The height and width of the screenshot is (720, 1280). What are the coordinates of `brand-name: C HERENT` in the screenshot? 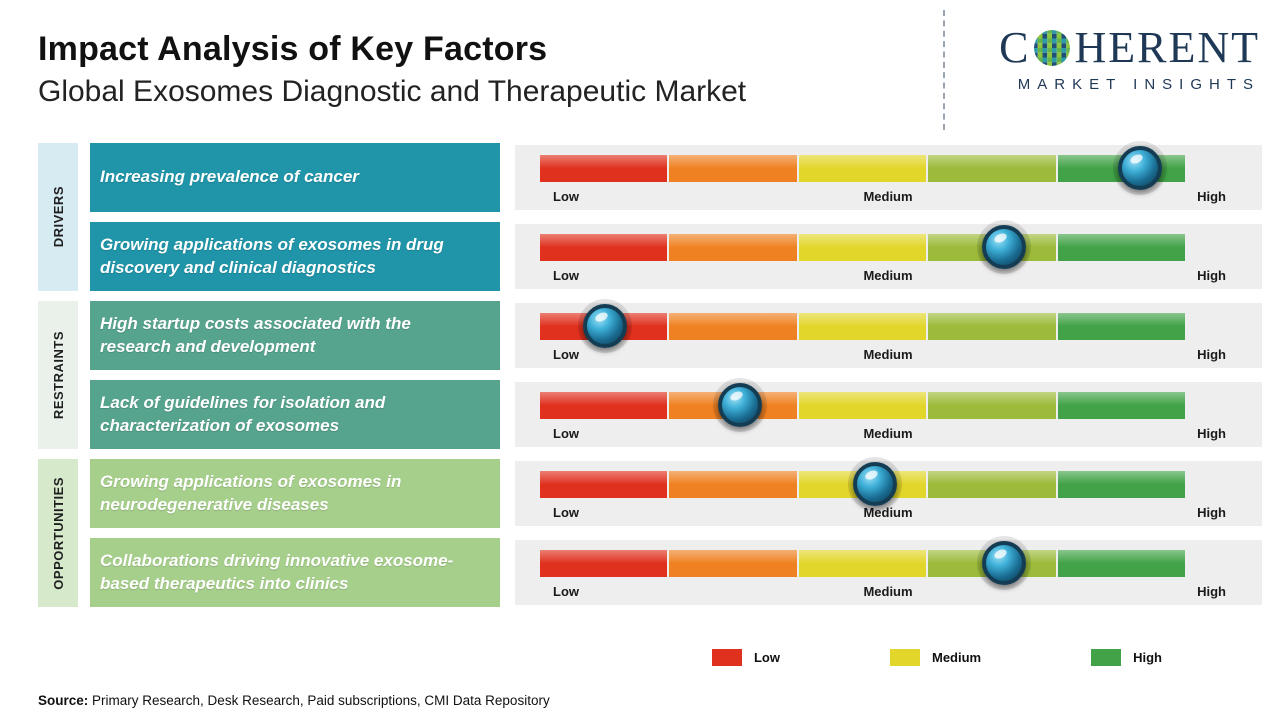 It's located at (1129, 48).